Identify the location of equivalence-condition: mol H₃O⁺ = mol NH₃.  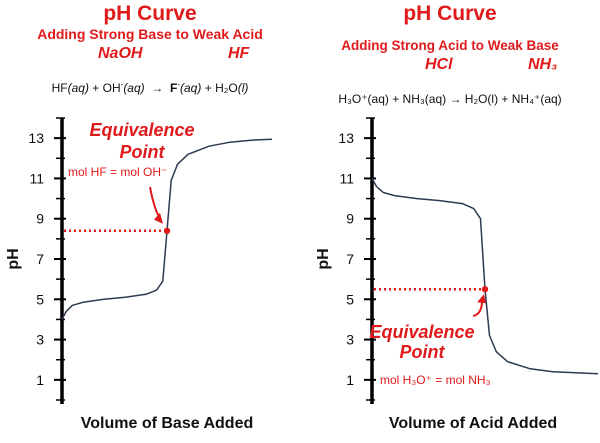
(435, 380).